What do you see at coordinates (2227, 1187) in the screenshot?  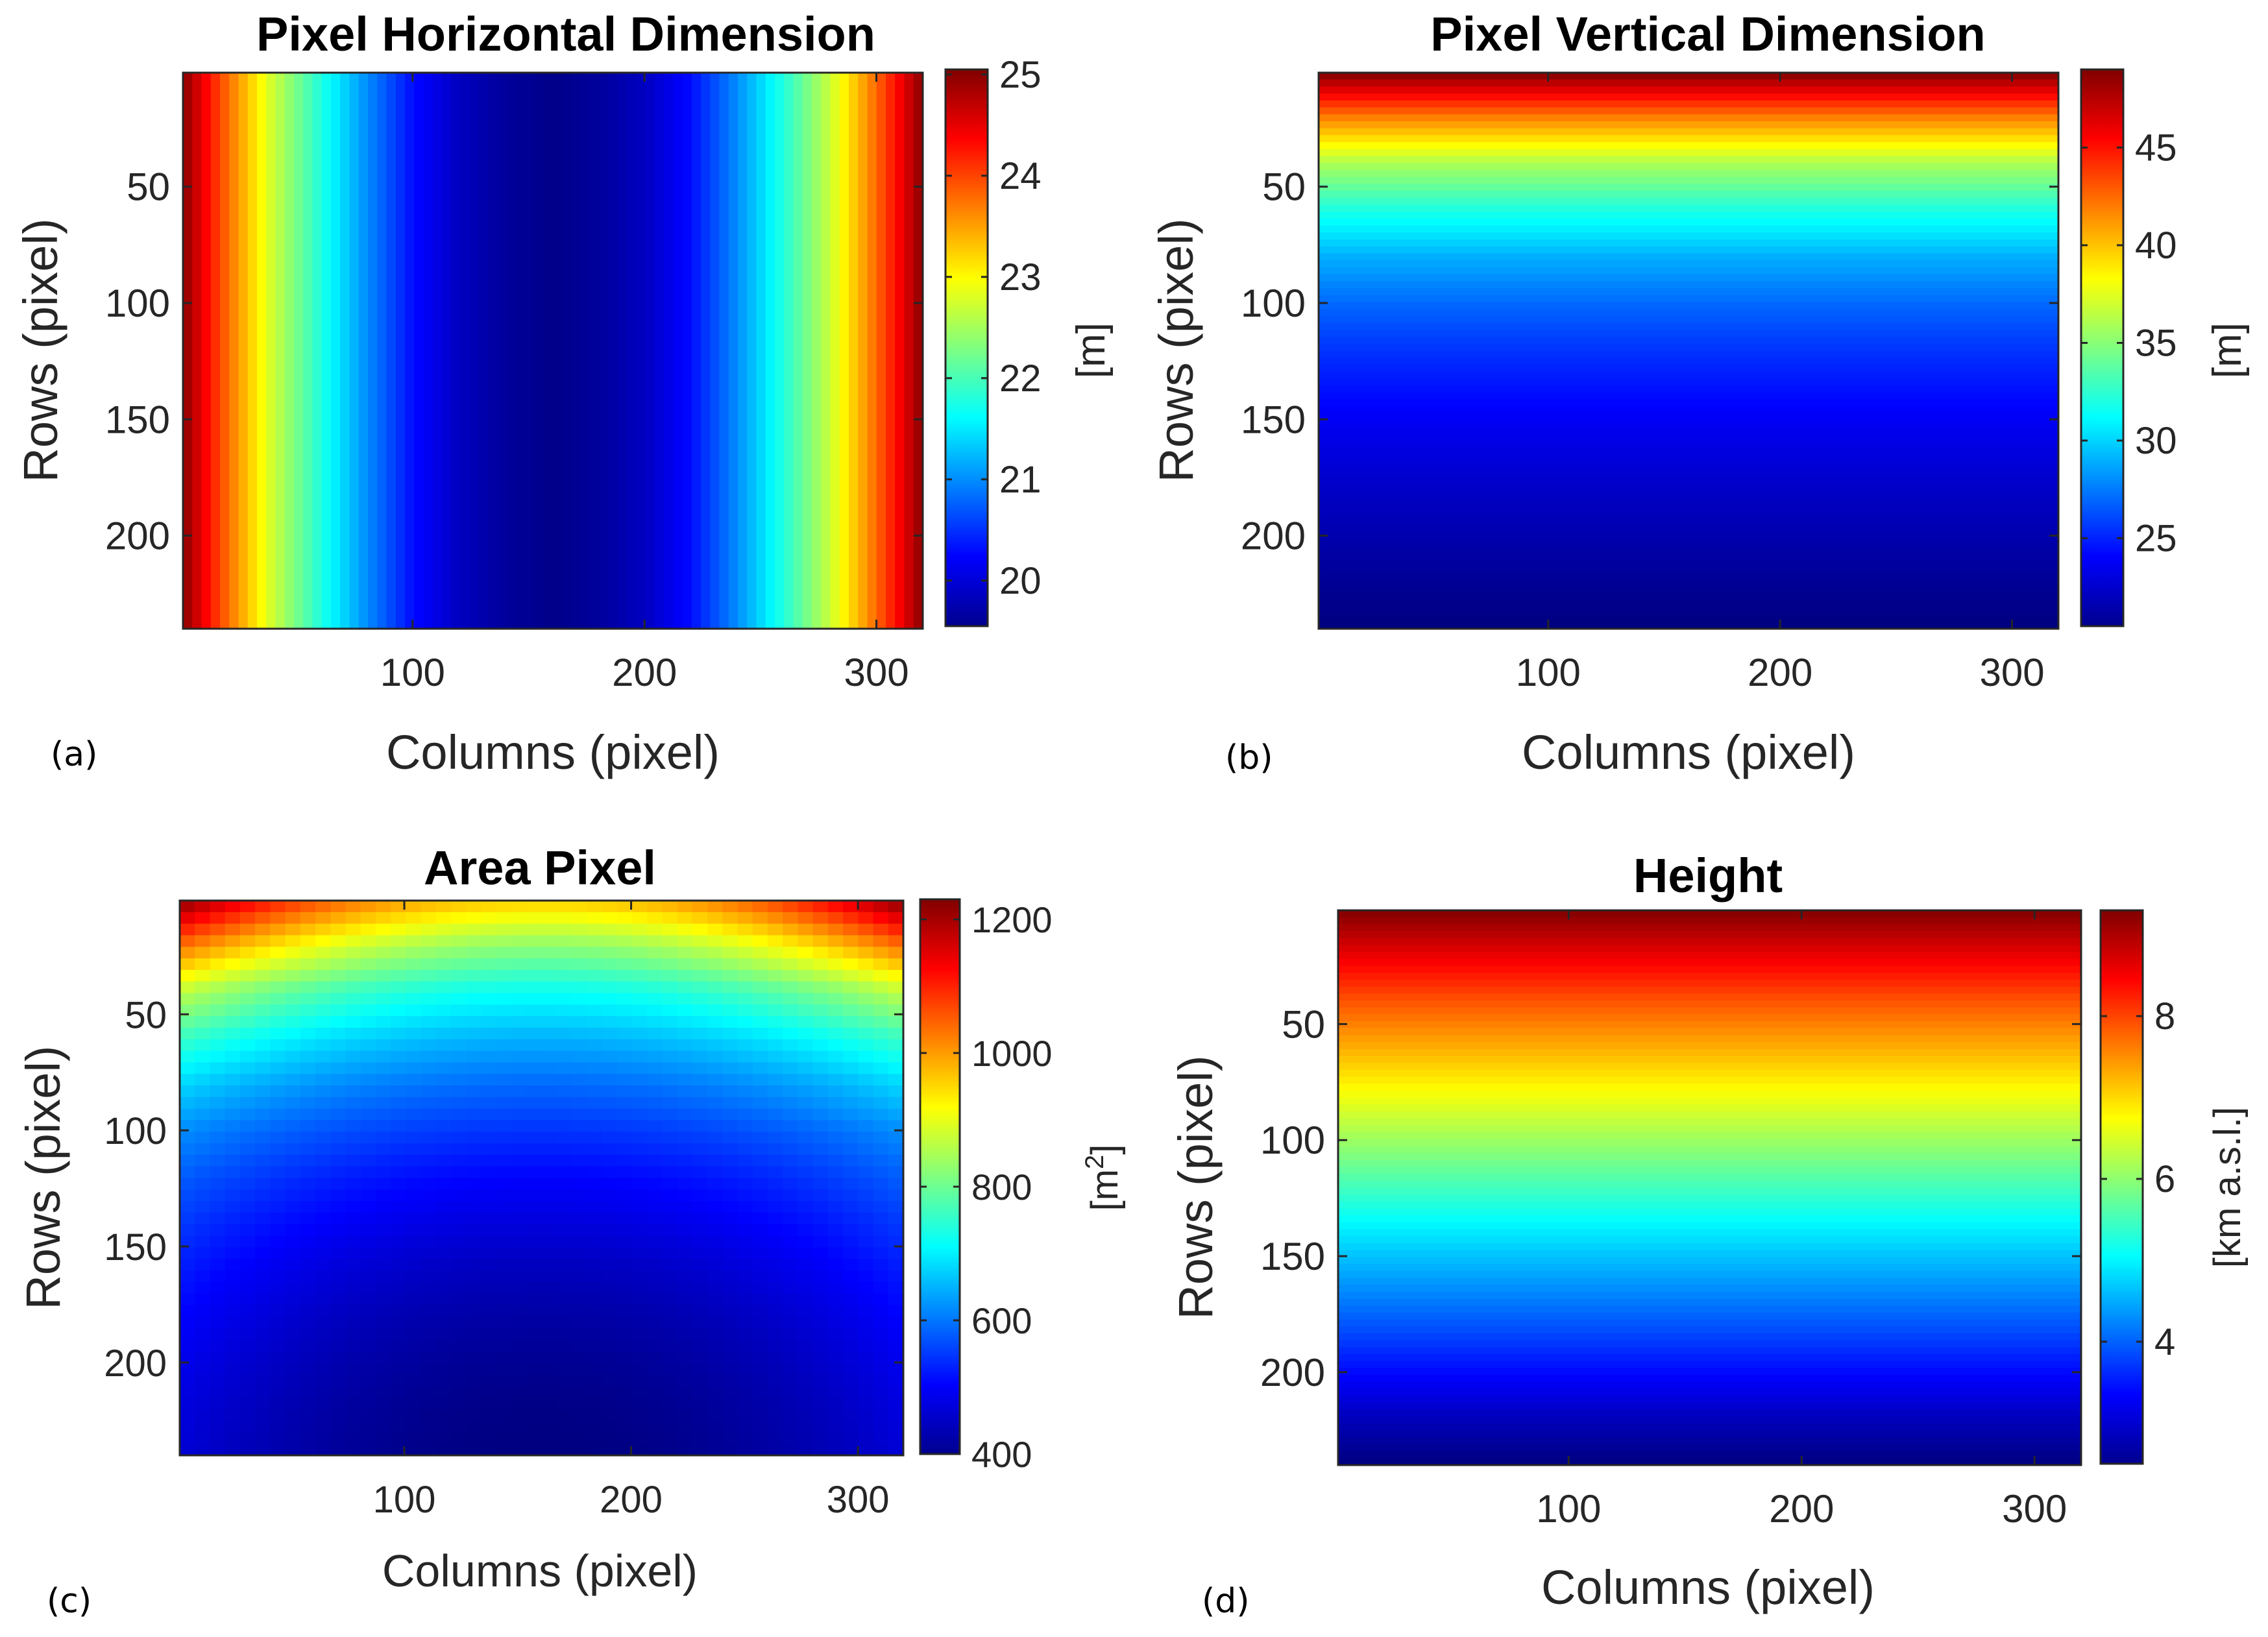 I see `panel-d-colorbar-label: [km a.s.l.]` at bounding box center [2227, 1187].